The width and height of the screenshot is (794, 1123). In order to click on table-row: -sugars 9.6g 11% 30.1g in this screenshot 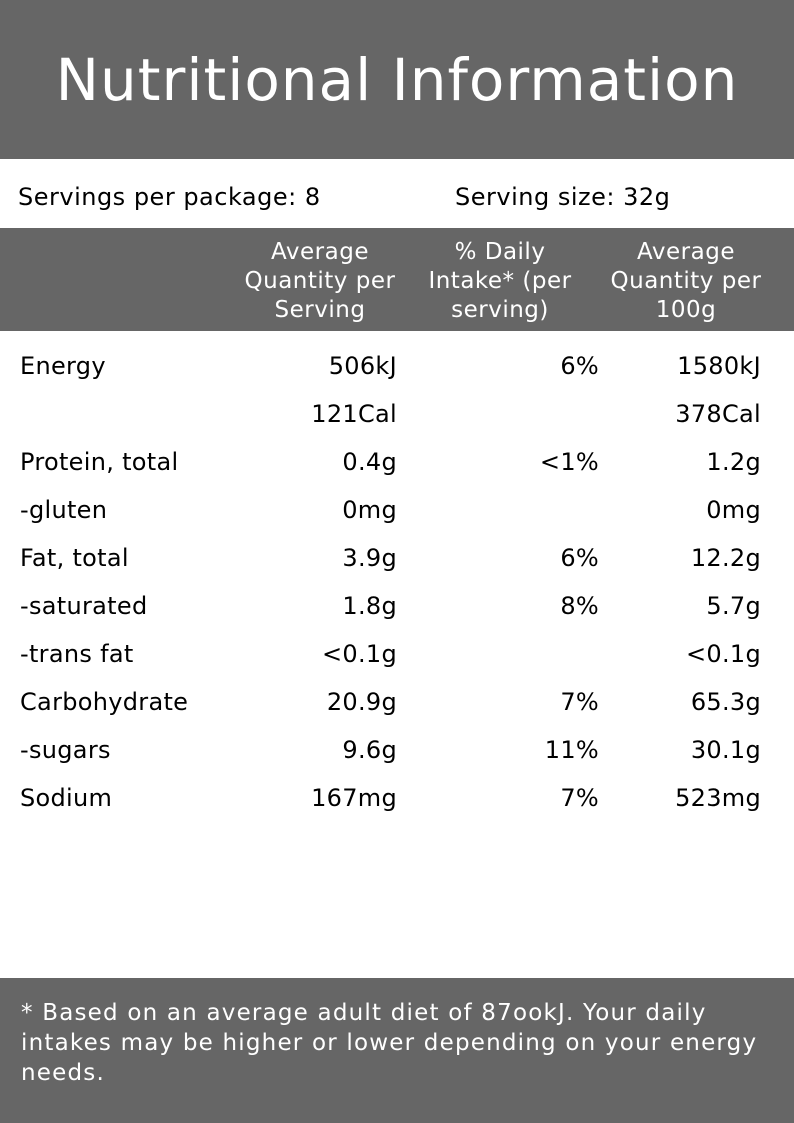, I will do `click(397, 752)`.